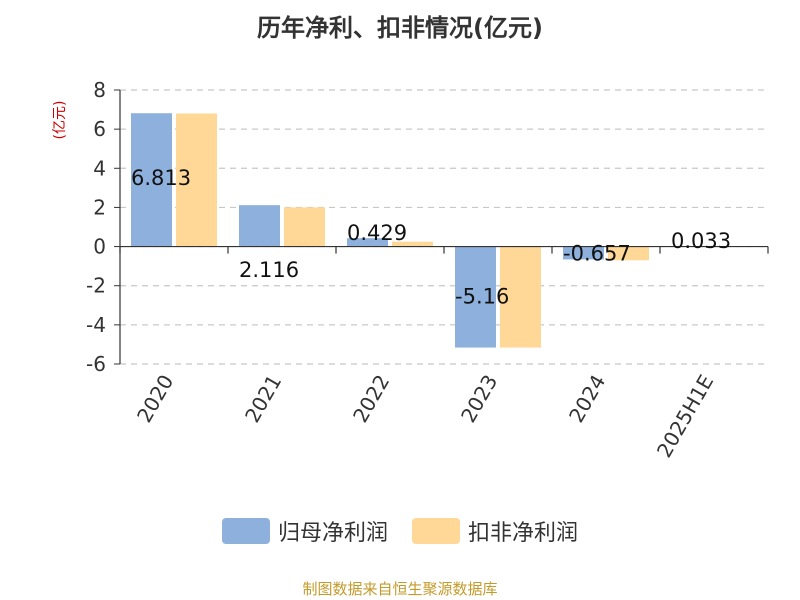 The height and width of the screenshot is (600, 800). Describe the element at coordinates (400, 589) in the screenshot. I see `data-source-note: 制图数据来自恒生聚源数据库` at that location.